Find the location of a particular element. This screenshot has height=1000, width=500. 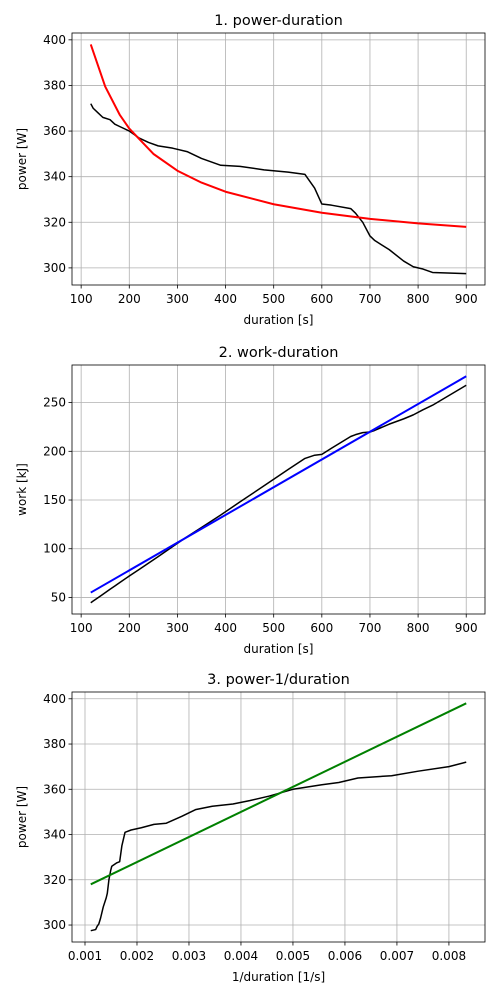

x-tick-label: 0.006 is located at coordinates (345, 956).